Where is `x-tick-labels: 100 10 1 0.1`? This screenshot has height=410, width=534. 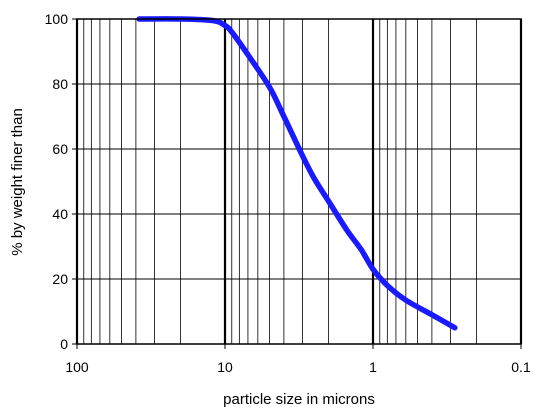
x-tick-labels: 100 10 1 0.1 is located at coordinates (298, 367).